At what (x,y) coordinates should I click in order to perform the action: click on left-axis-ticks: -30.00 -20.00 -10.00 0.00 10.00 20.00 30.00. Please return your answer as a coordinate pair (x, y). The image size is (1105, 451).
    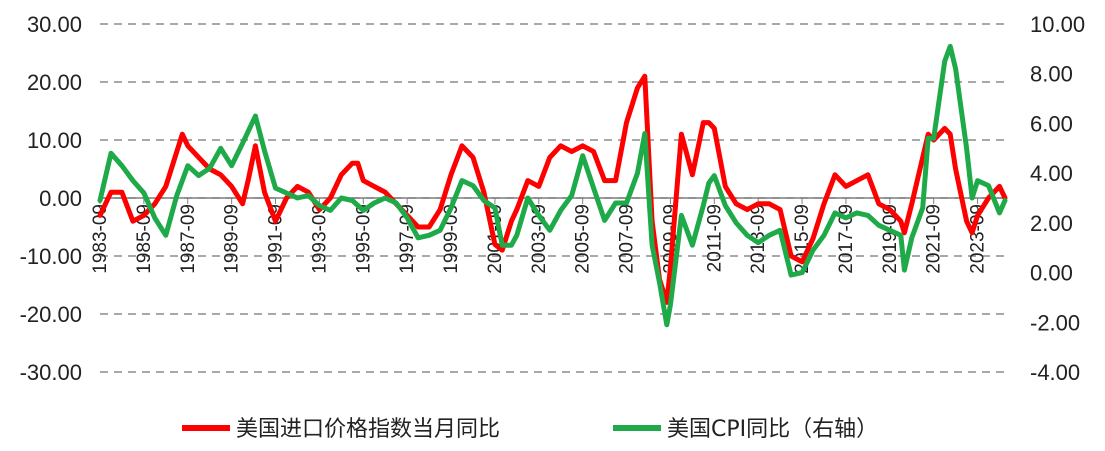
    Looking at the image, I should click on (51, 198).